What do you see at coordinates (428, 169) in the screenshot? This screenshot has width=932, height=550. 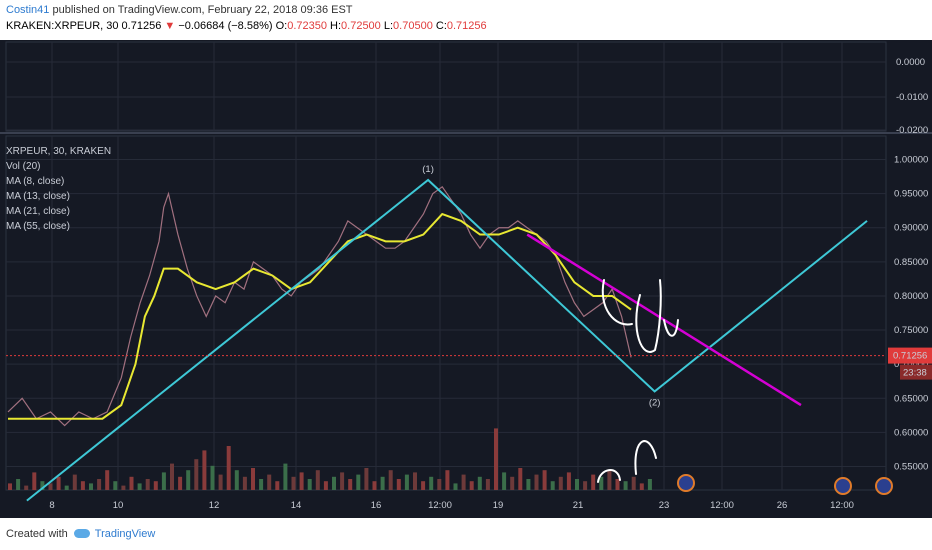 I see `wave-label: (1)` at bounding box center [428, 169].